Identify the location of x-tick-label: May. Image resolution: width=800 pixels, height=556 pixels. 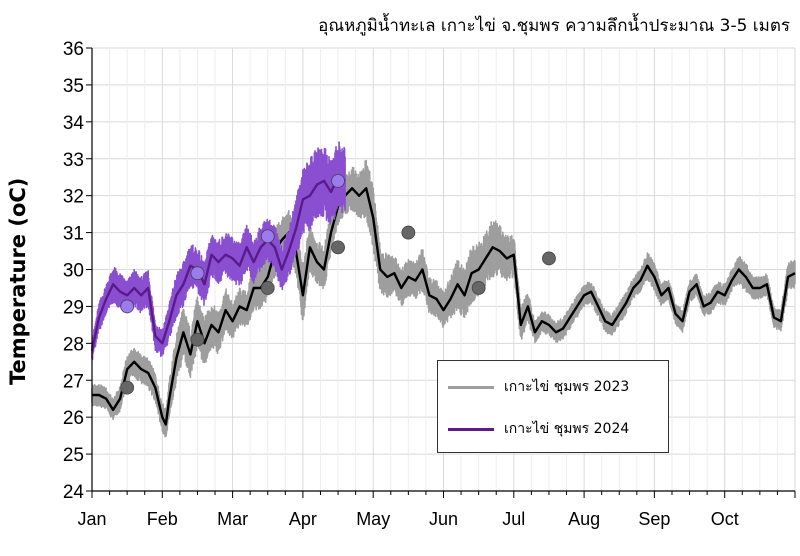
(373, 519).